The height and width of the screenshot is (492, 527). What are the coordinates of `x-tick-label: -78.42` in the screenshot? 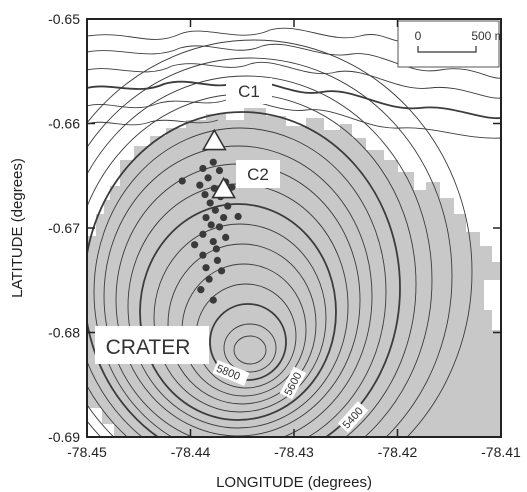 It's located at (398, 452).